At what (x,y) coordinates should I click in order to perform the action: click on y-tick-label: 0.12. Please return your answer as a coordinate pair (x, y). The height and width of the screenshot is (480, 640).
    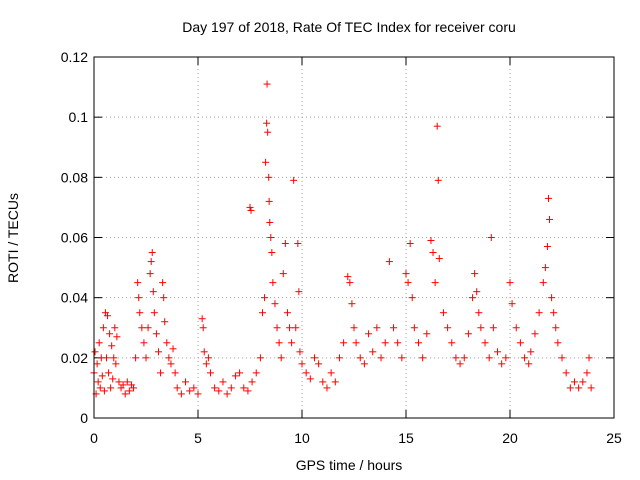
    Looking at the image, I should click on (74, 57).